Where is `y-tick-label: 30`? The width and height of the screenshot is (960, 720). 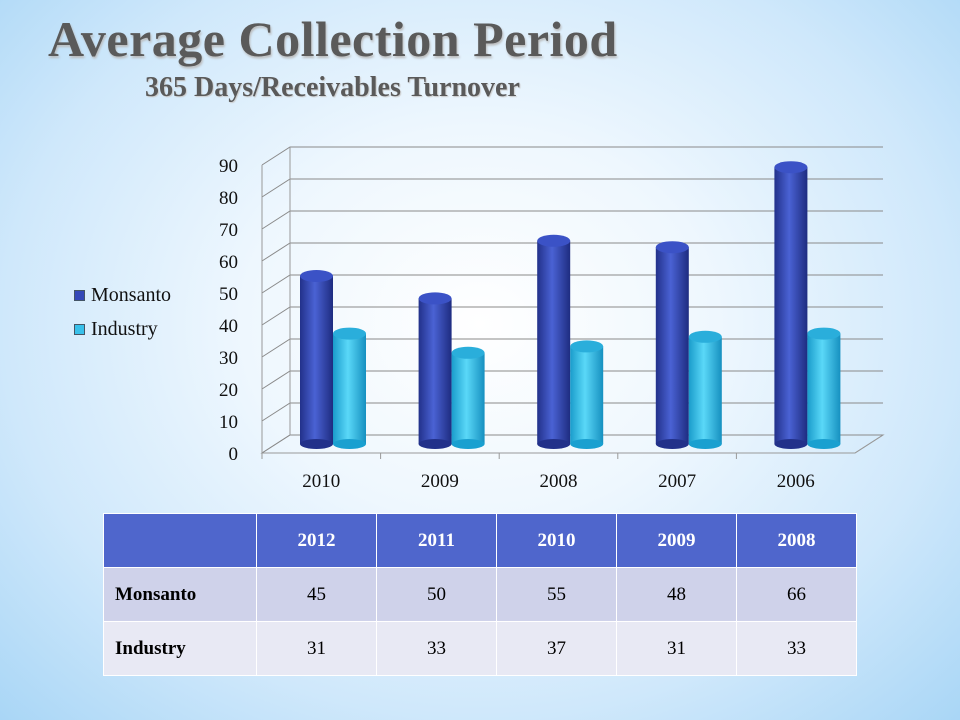
y-tick-label: 30 is located at coordinates (228, 358).